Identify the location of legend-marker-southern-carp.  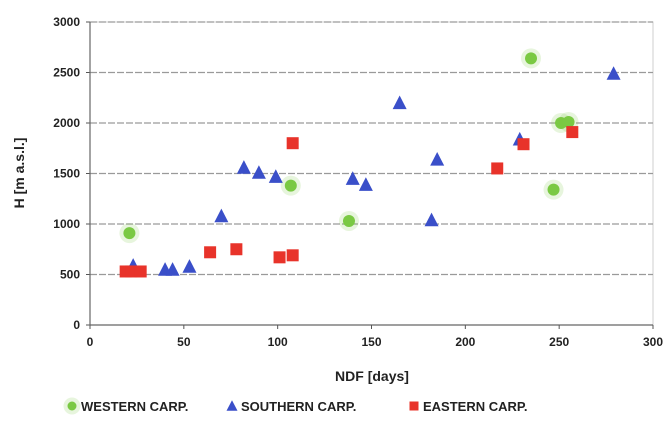
(232, 405).